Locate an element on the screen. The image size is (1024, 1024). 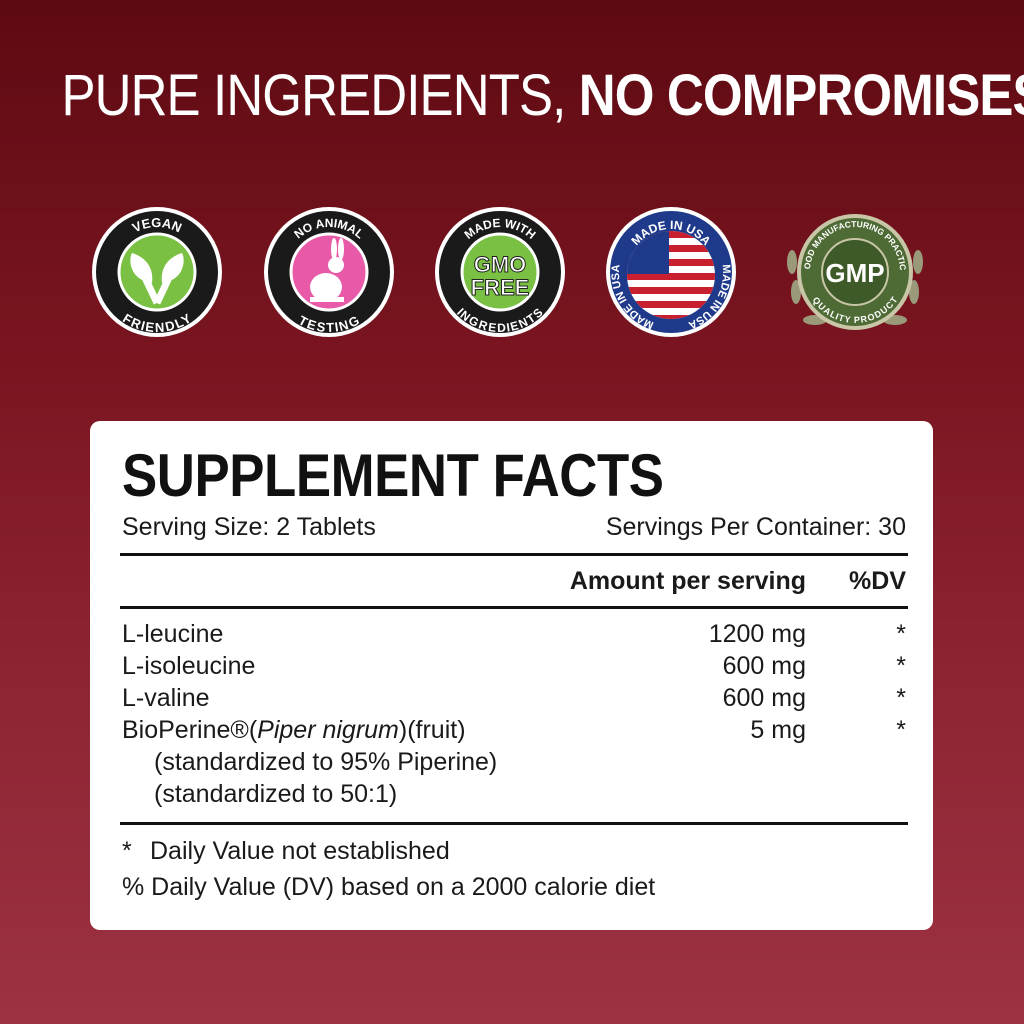
gmo-free-icon: GMO FREE is located at coordinates (500, 276).